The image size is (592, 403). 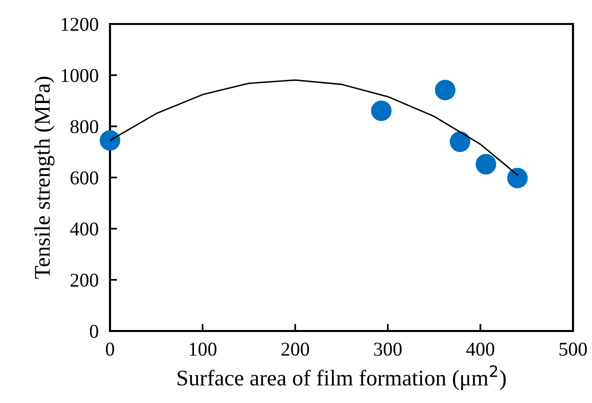 I want to click on x-tick-label: 100, so click(x=203, y=349).